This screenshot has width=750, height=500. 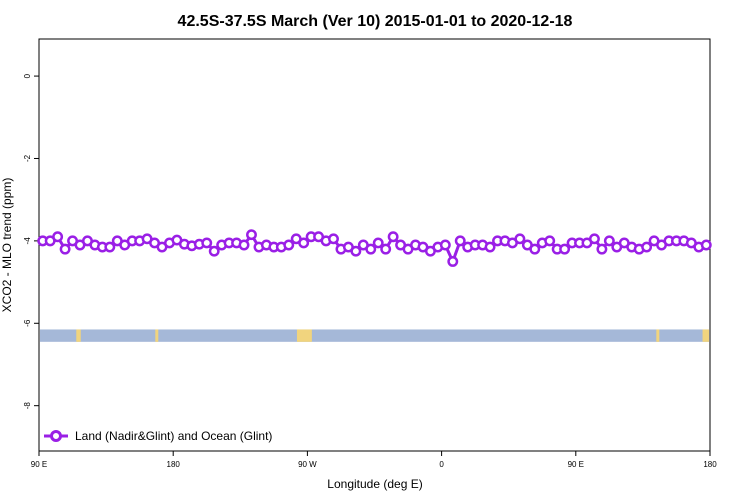 What do you see at coordinates (27, 406) in the screenshot?
I see `y-tick-label: -8` at bounding box center [27, 406].